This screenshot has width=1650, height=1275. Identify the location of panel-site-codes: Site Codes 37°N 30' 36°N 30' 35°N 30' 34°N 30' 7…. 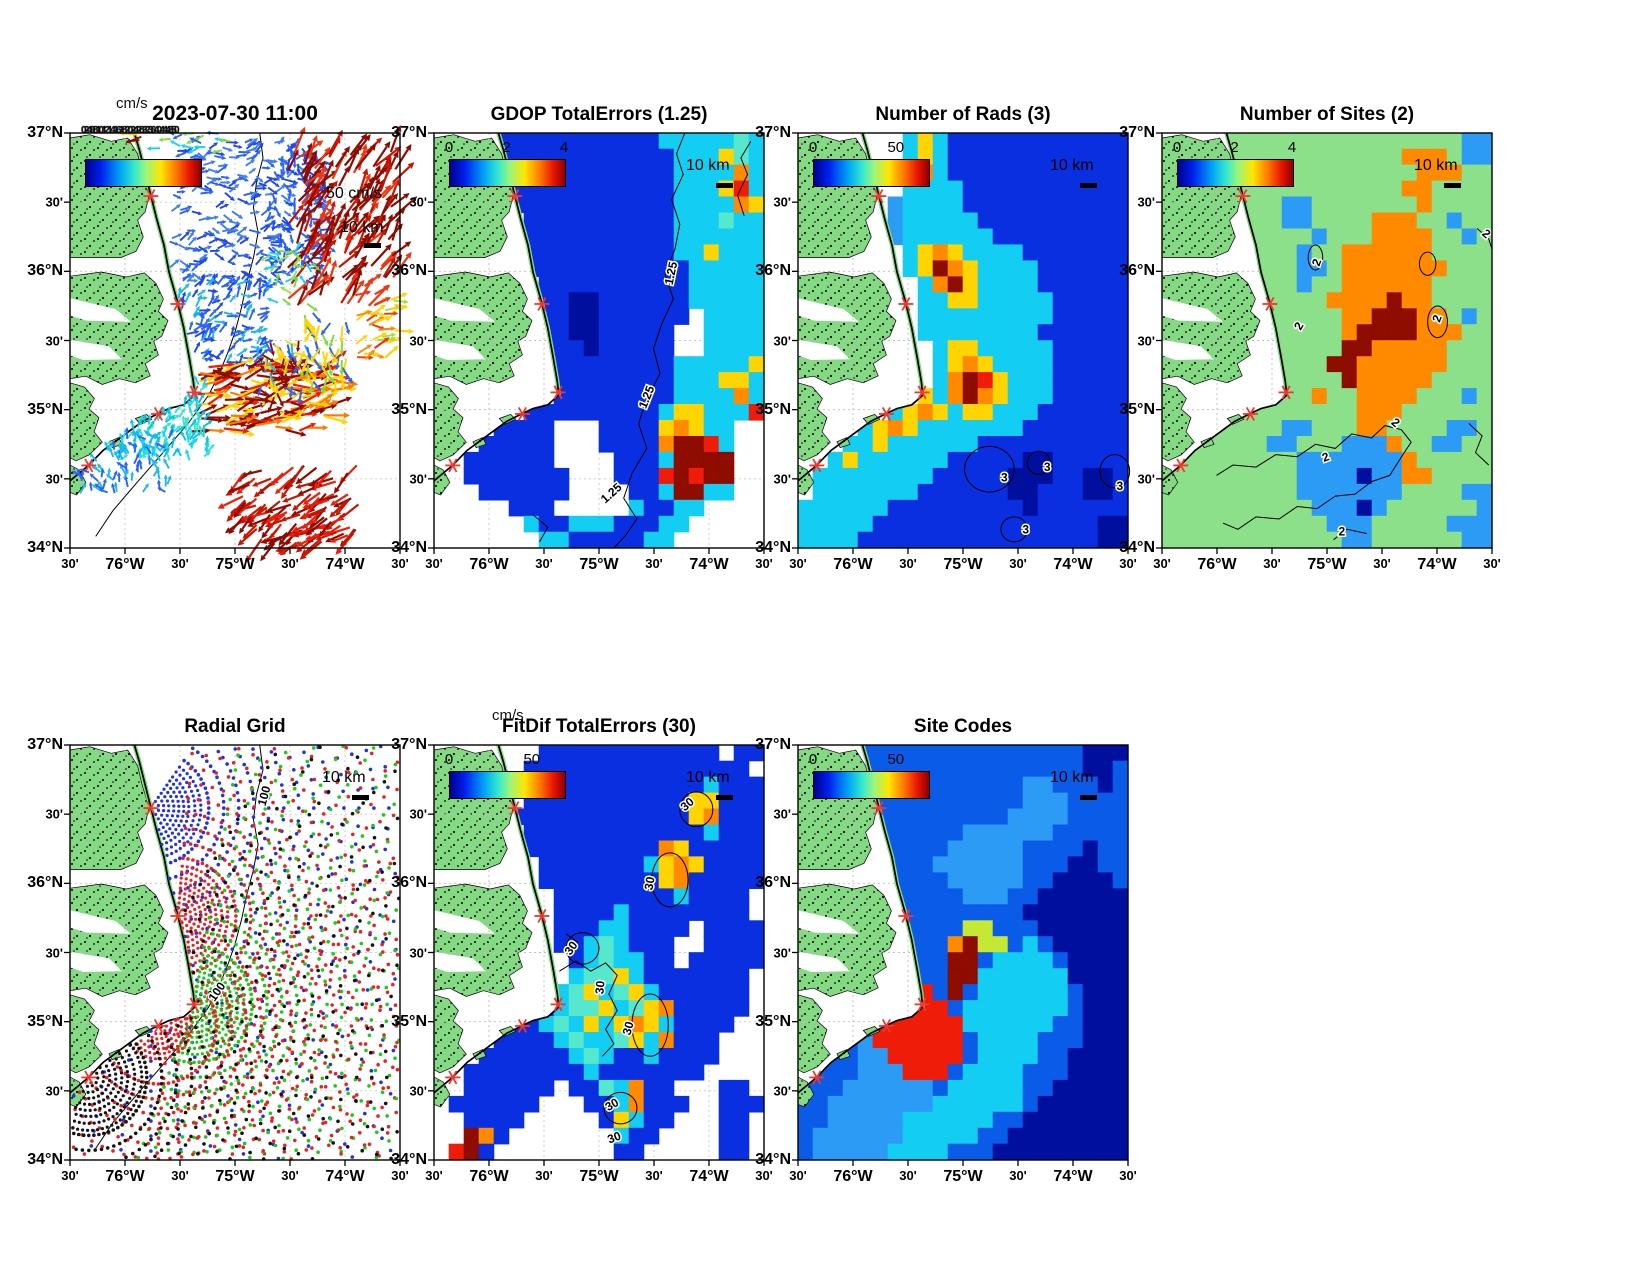
(946, 950).